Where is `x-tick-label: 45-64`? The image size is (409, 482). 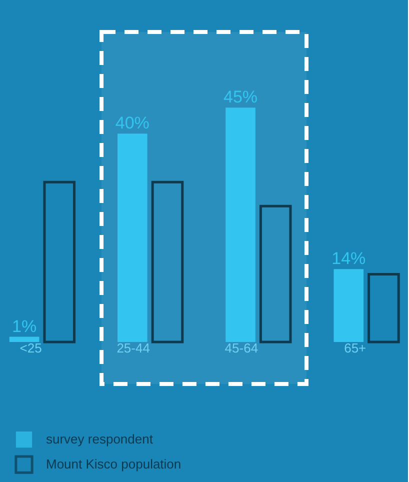 x-tick-label: 45-64 is located at coordinates (241, 348).